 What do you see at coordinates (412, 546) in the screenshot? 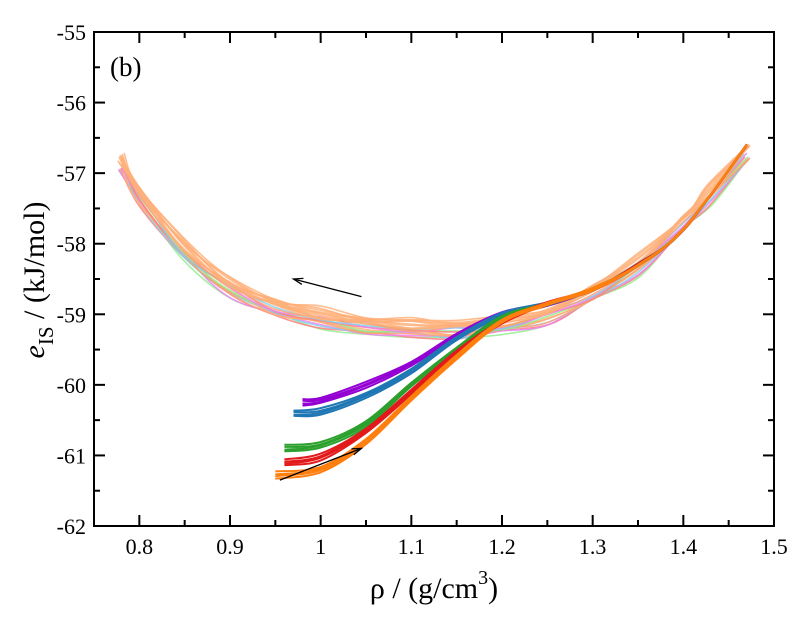
I see `x-tick-label: 1.1` at bounding box center [412, 546].